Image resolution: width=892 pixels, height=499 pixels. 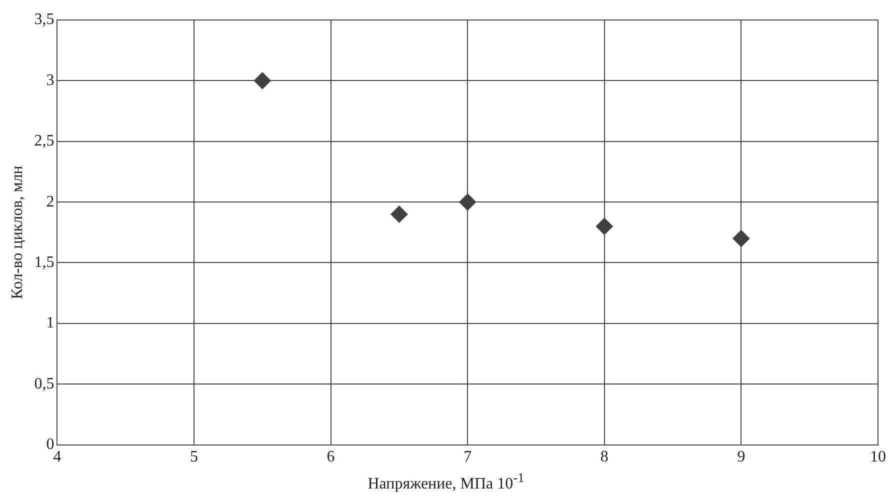 What do you see at coordinates (446, 482) in the screenshot?
I see `x-axis-title: Напряжение, МПа 10$^{-1}$` at bounding box center [446, 482].